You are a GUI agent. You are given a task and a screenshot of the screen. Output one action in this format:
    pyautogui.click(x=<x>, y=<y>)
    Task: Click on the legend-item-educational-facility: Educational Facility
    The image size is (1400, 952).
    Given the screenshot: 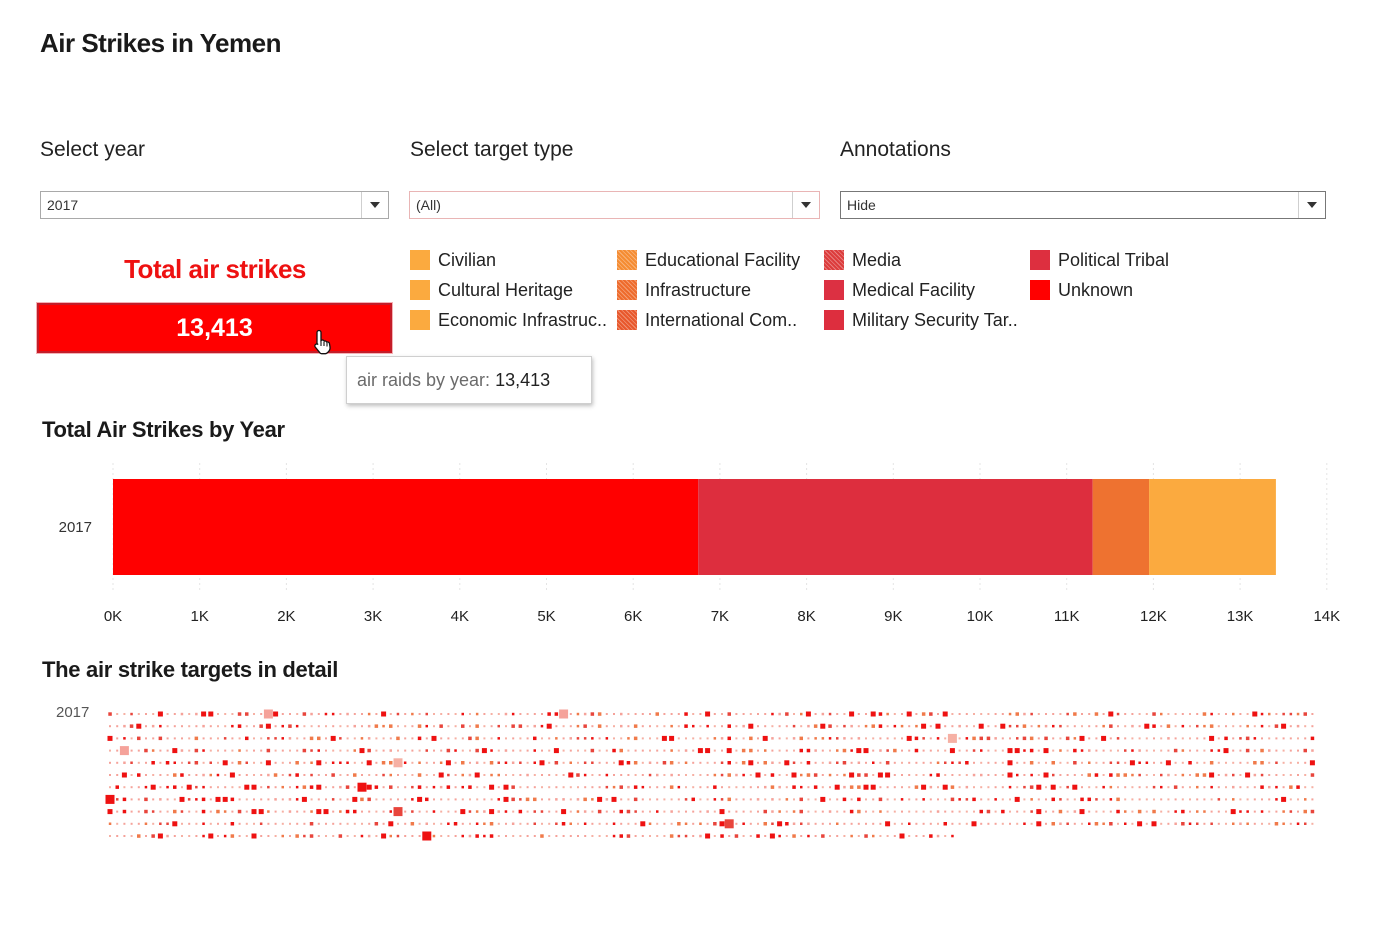 What is the action you would take?
    pyautogui.click(x=708, y=260)
    